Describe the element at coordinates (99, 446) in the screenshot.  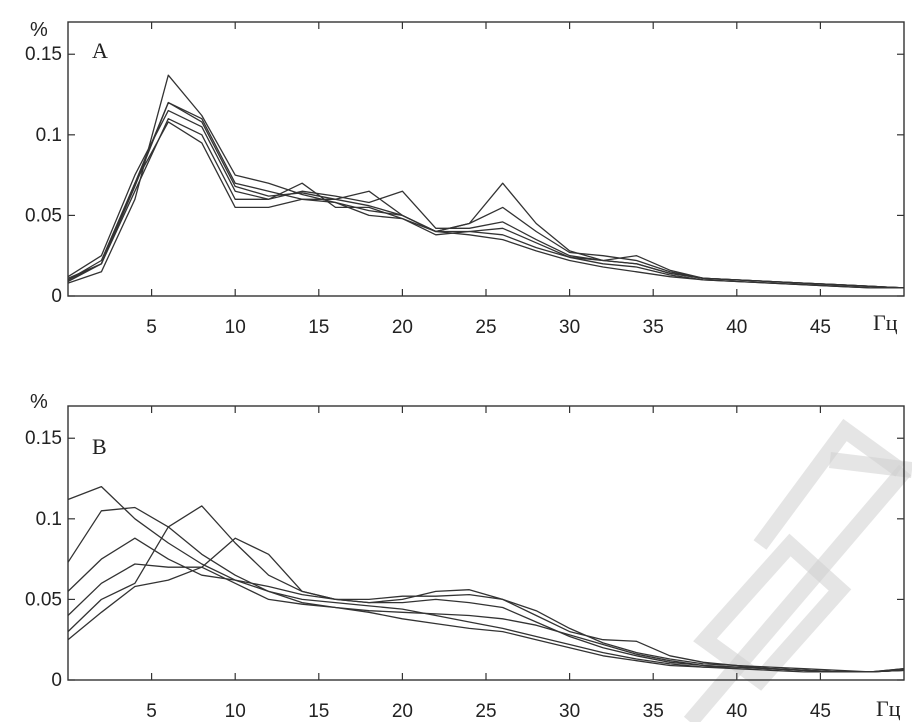
I see `panel-b-label: B` at that location.